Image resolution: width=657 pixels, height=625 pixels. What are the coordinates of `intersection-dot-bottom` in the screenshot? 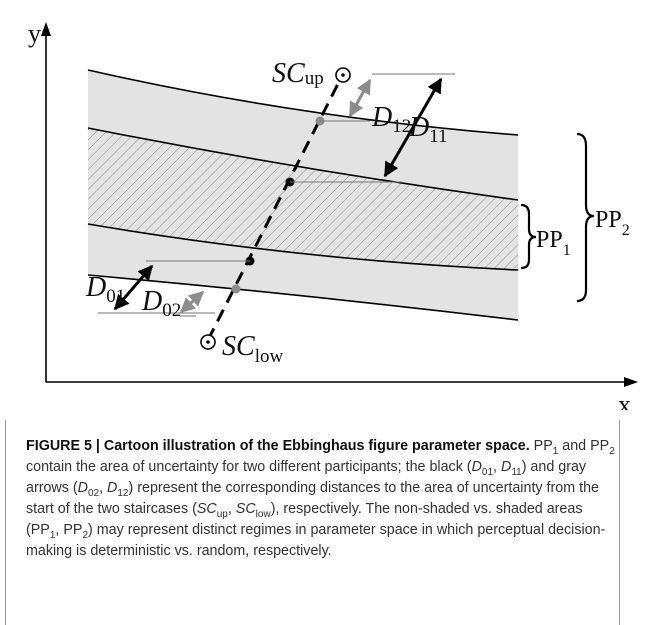 It's located at (236, 289).